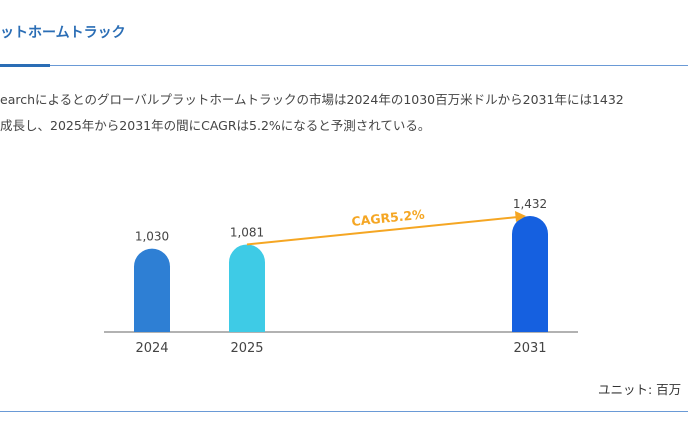 The width and height of the screenshot is (688, 424). Describe the element at coordinates (344, 411) in the screenshot. I see `bottom-divider` at that location.